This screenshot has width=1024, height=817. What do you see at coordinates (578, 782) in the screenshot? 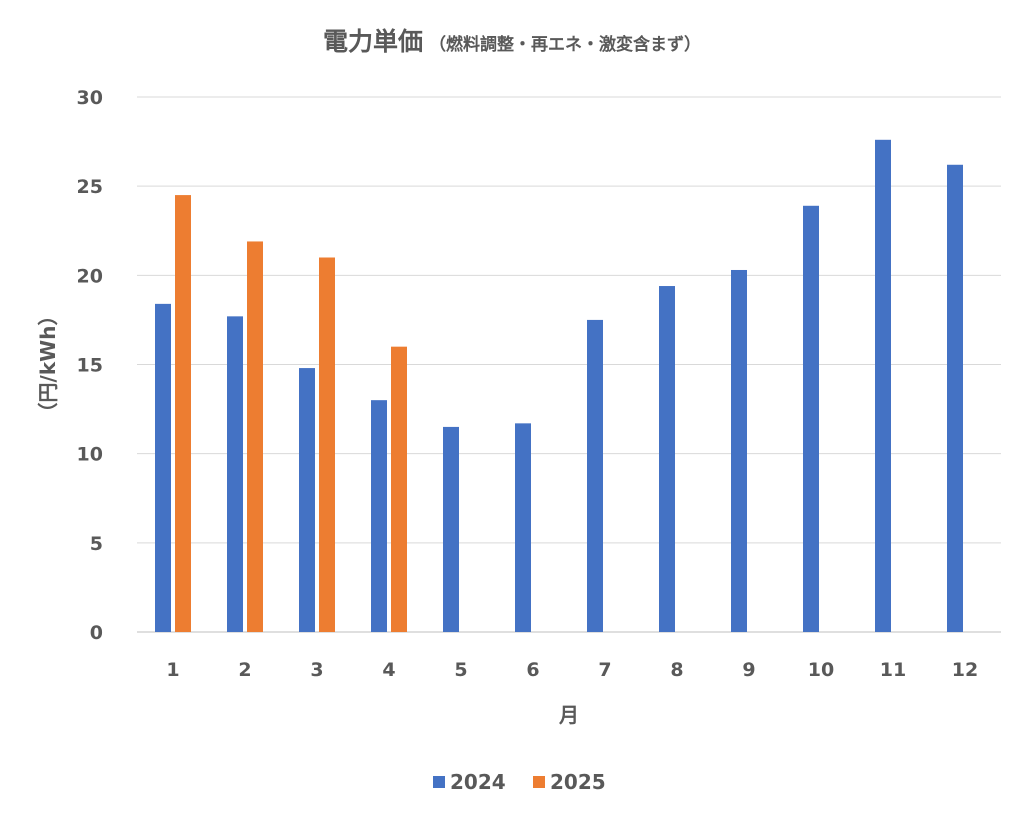
I see `legend-label-2025: 2025` at bounding box center [578, 782].